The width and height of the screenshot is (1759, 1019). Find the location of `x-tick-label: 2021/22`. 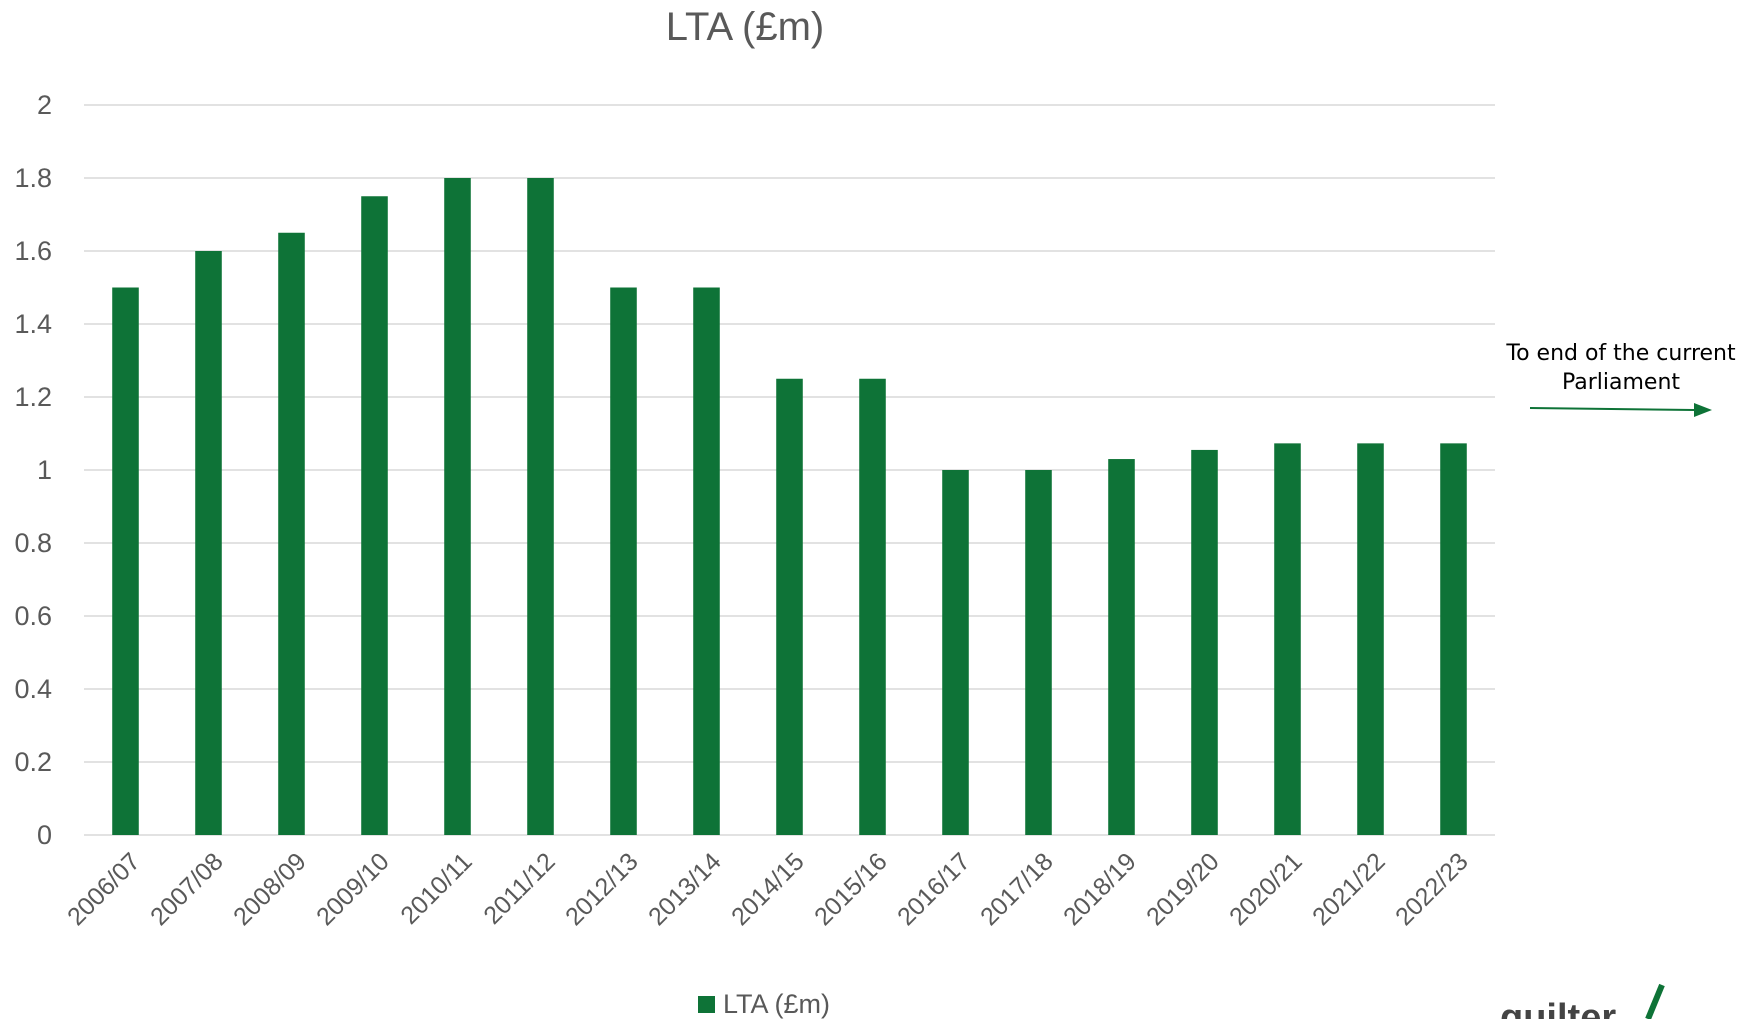

x-tick-label: 2021/22 is located at coordinates (1349, 889).